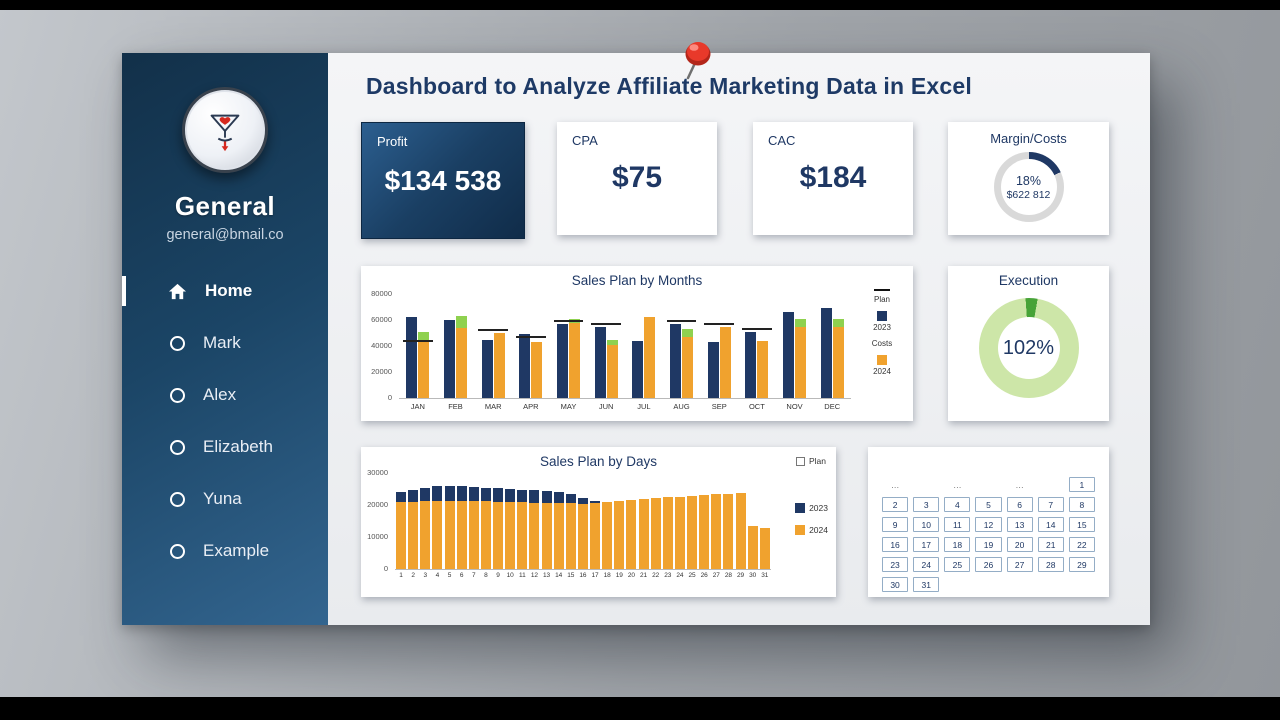  I want to click on calendar-day: 4, so click(957, 504).